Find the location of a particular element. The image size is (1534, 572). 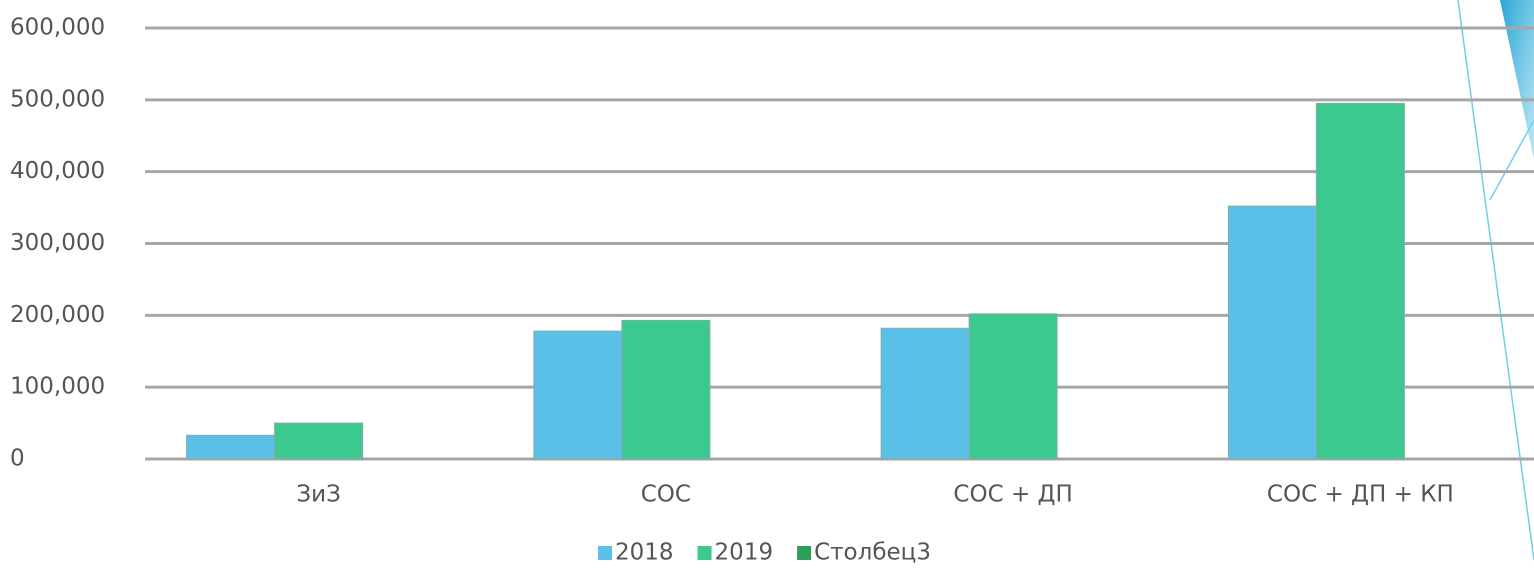

legend-label: 2018 is located at coordinates (644, 553).